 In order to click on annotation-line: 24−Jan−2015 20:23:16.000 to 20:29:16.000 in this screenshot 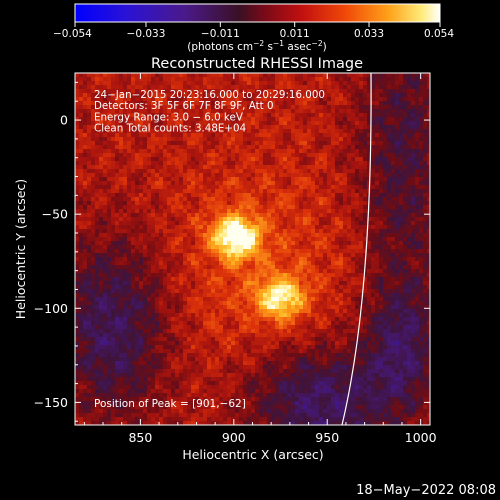, I will do `click(209, 95)`.